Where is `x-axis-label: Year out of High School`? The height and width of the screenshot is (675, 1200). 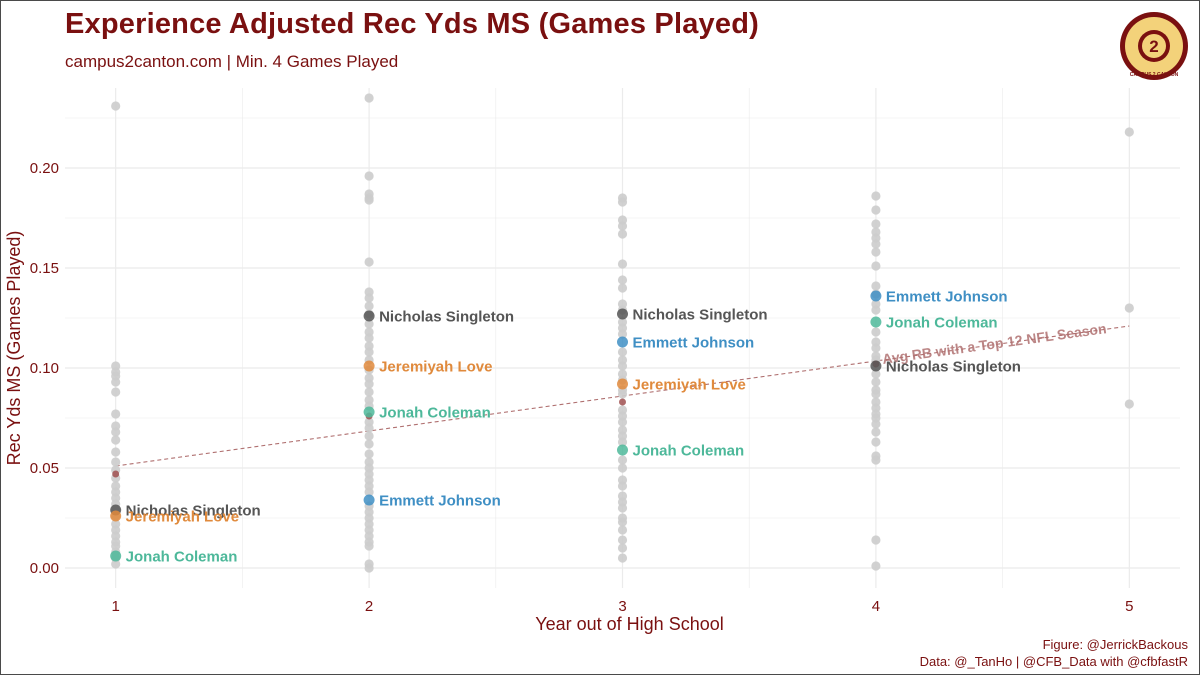 x-axis-label: Year out of High School is located at coordinates (629, 624).